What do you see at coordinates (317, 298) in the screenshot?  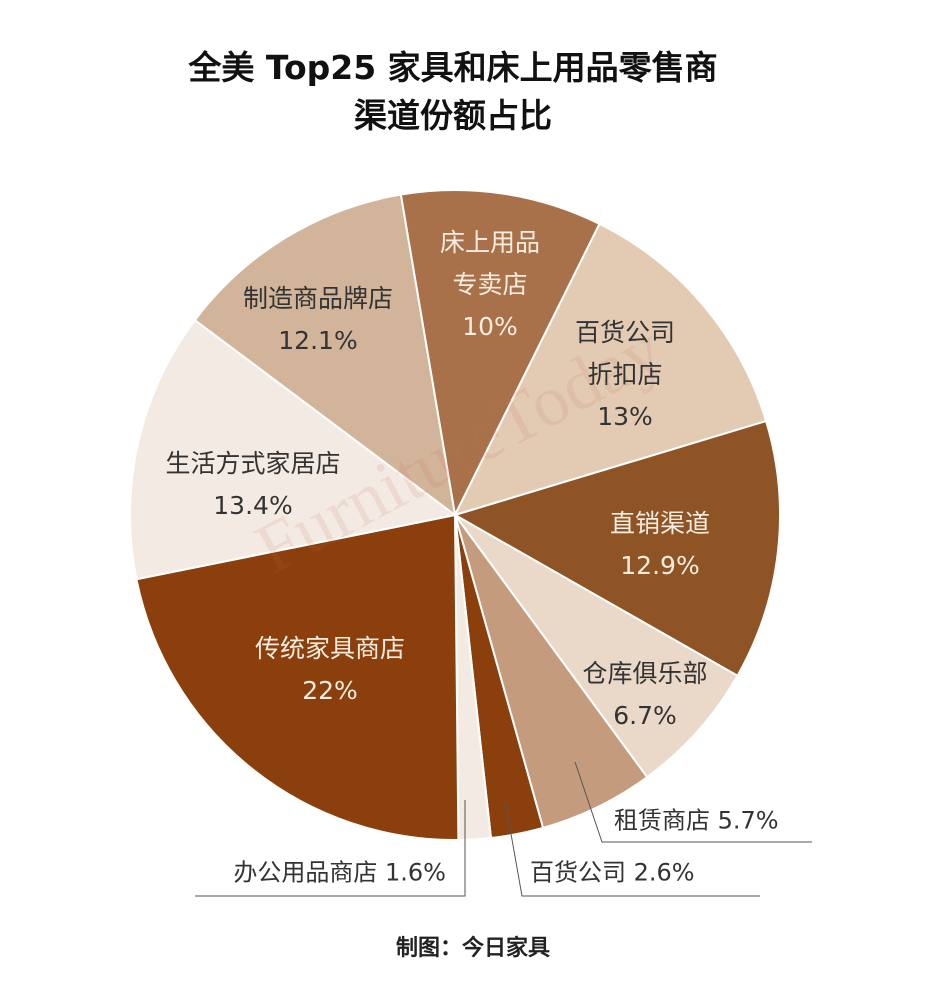 I see `category-label: 制造商品牌店` at bounding box center [317, 298].